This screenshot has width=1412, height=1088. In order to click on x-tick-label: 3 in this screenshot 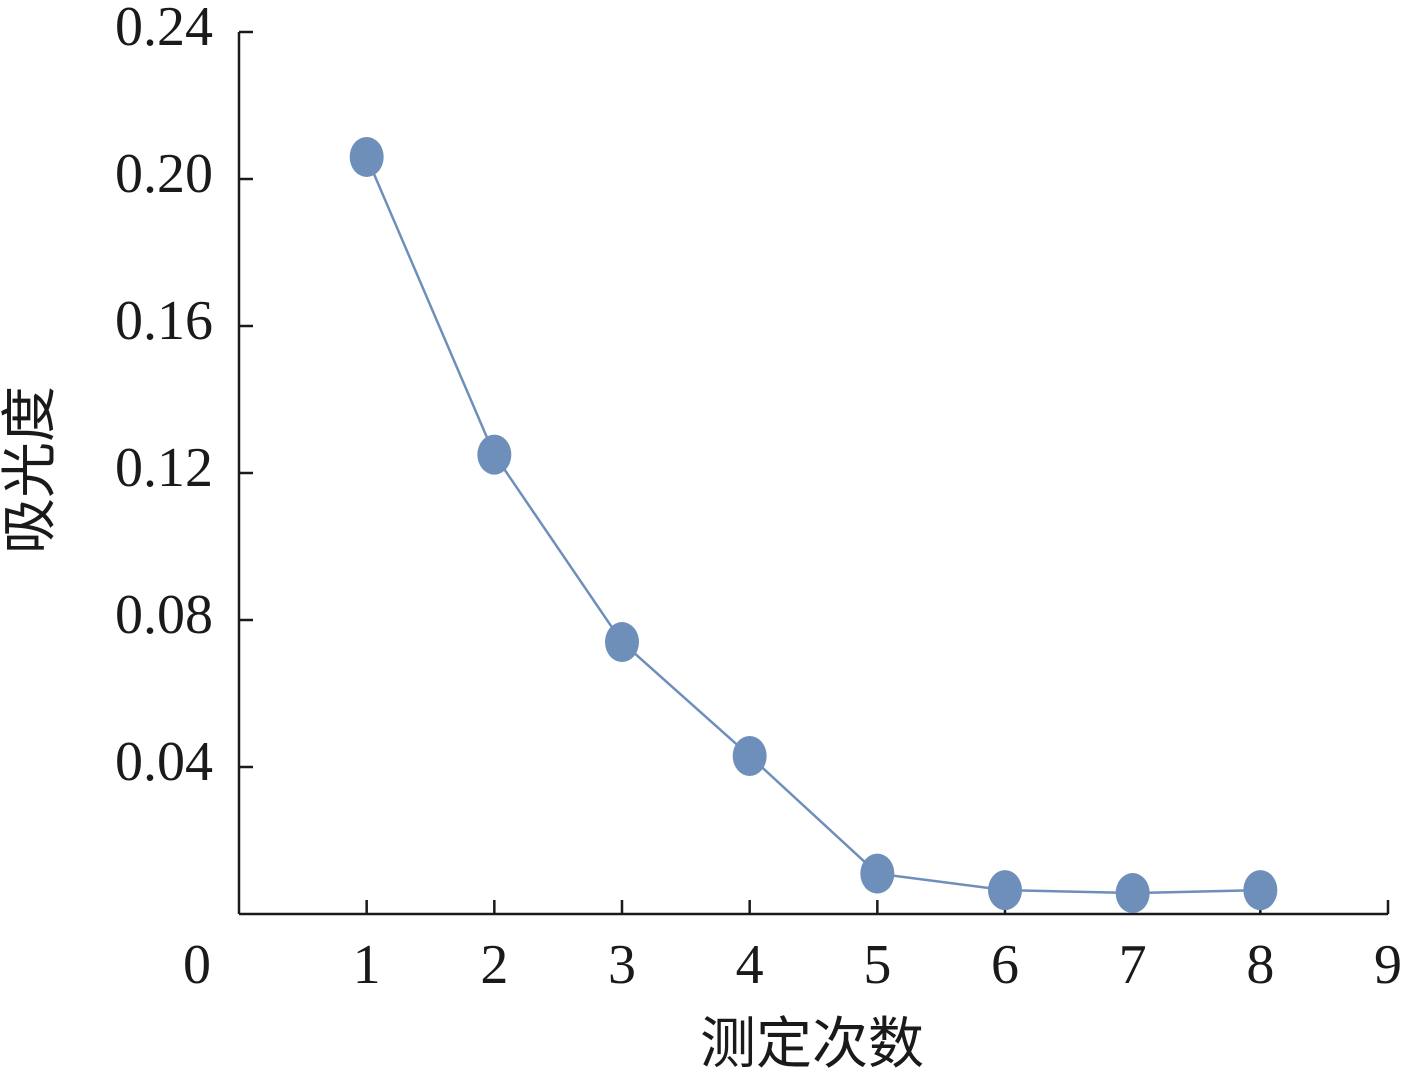, I will do `click(622, 965)`.